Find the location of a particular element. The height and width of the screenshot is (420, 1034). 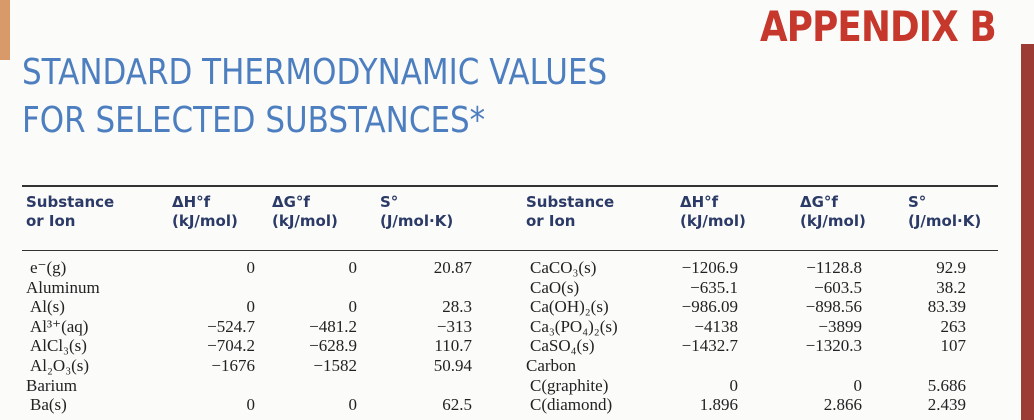

group-heading: Aluminum is located at coordinates (63, 287).